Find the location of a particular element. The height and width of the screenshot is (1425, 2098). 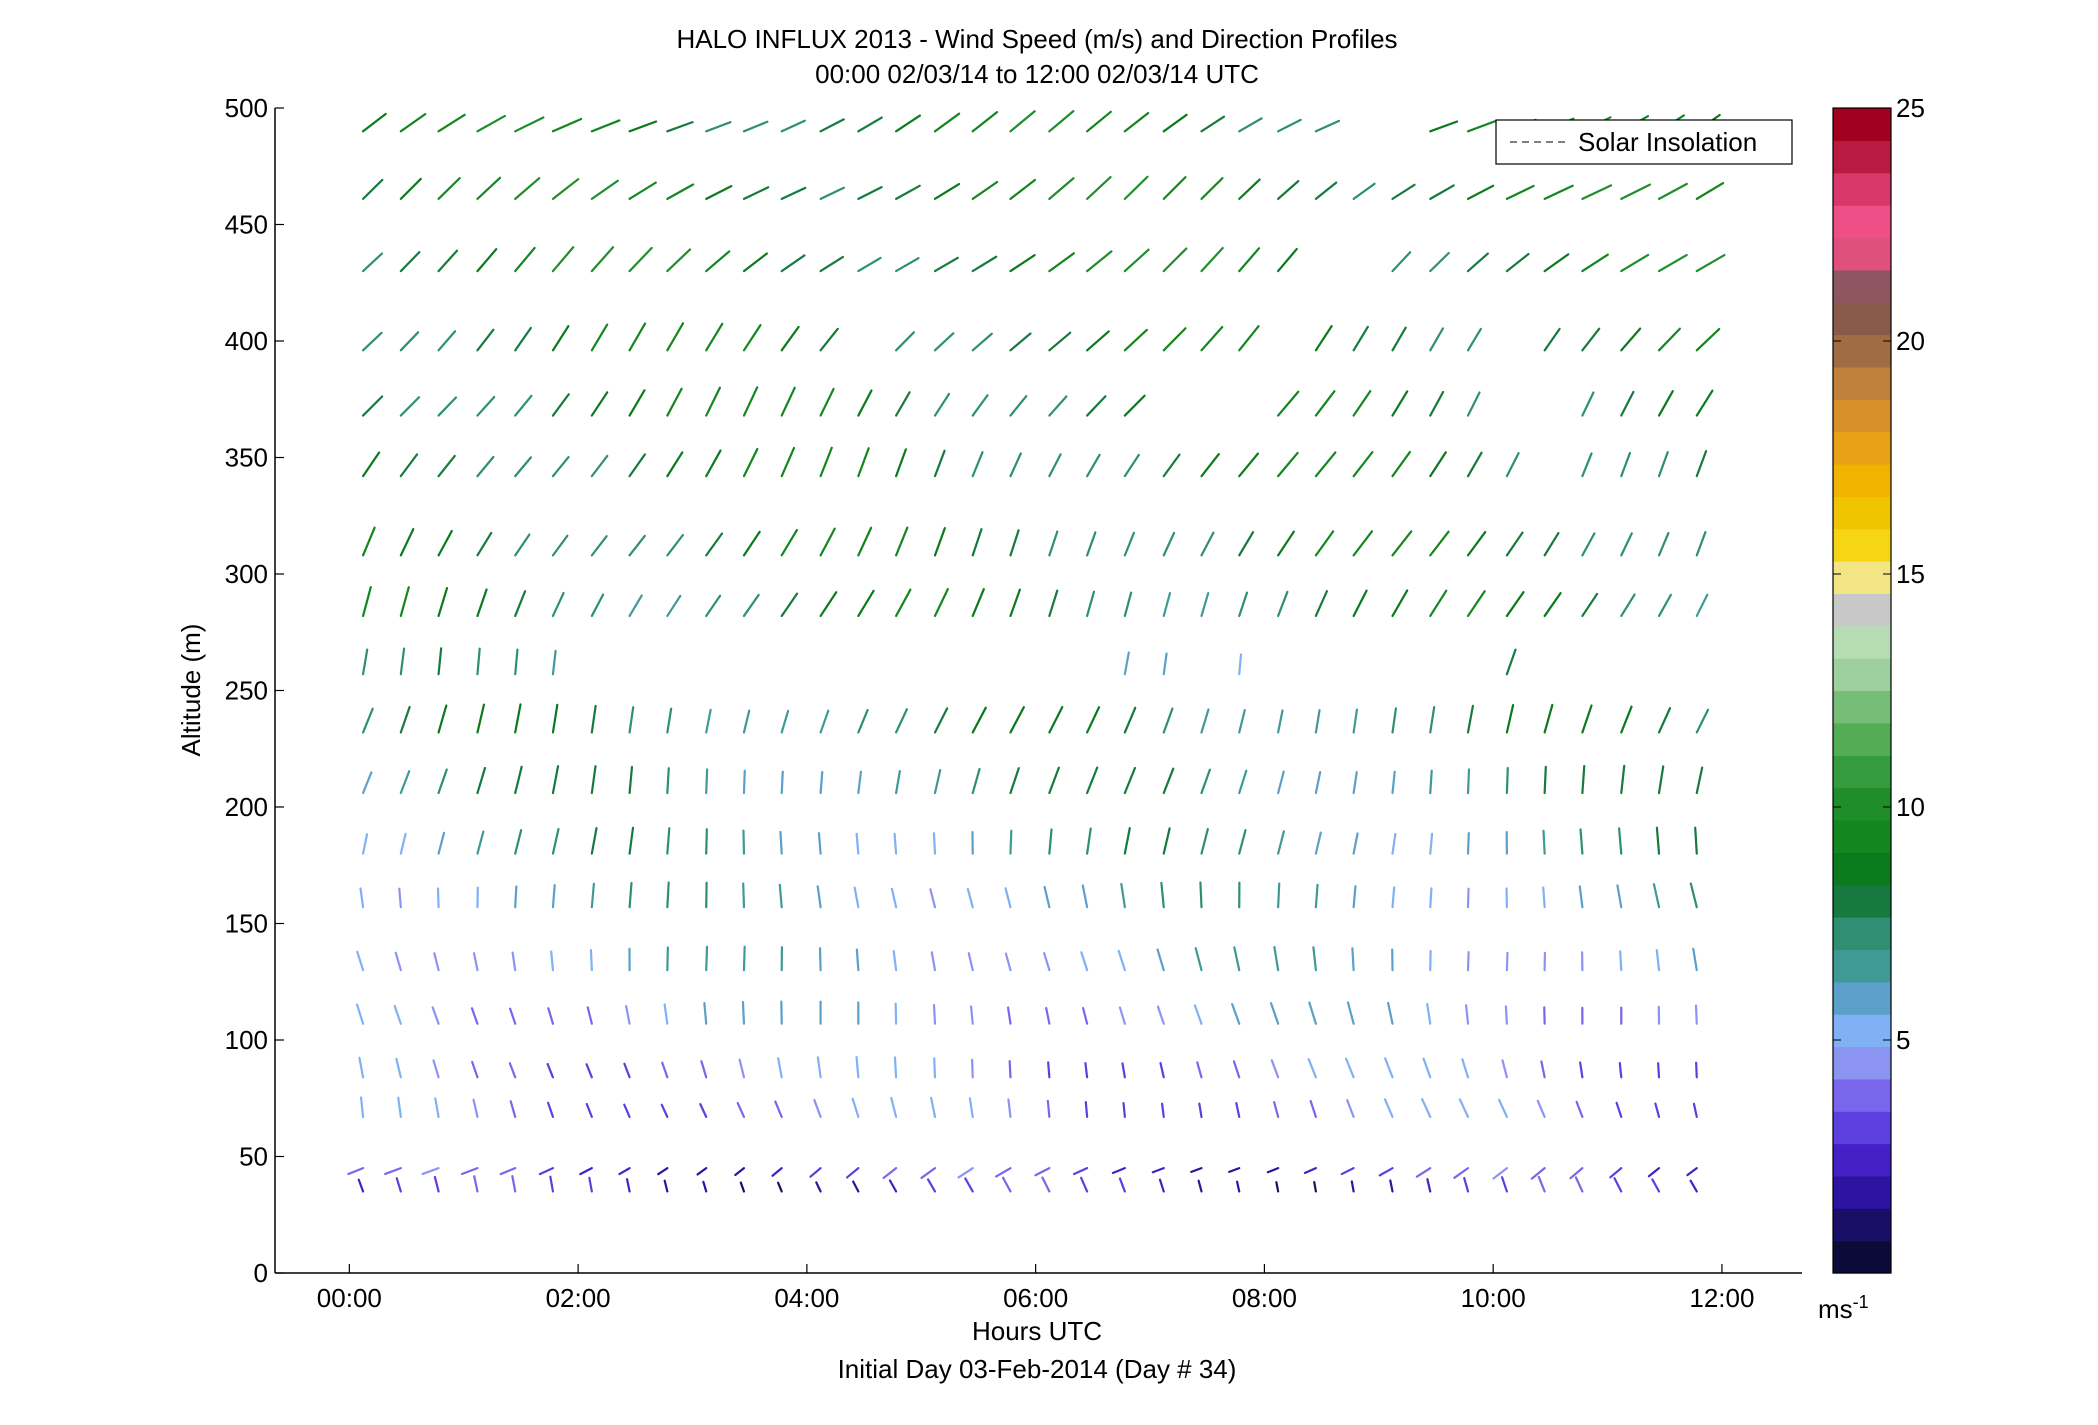

y-tick-label: 350 is located at coordinates (246, 458).